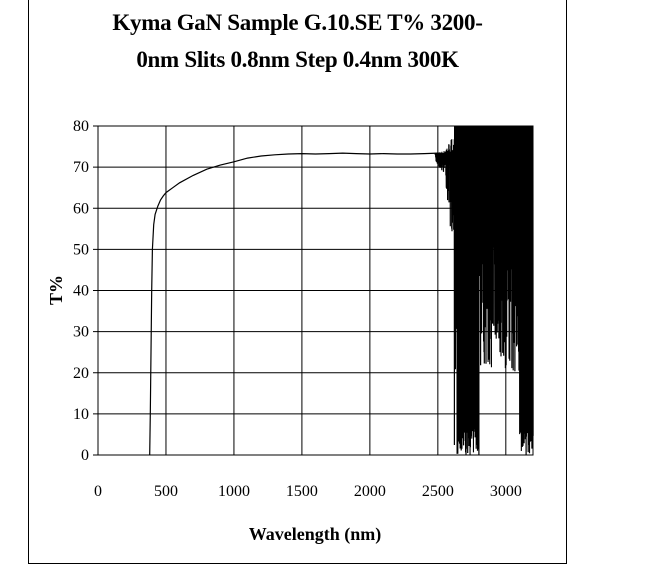 The image size is (648, 585). What do you see at coordinates (81, 249) in the screenshot?
I see `y-tick-label: 50` at bounding box center [81, 249].